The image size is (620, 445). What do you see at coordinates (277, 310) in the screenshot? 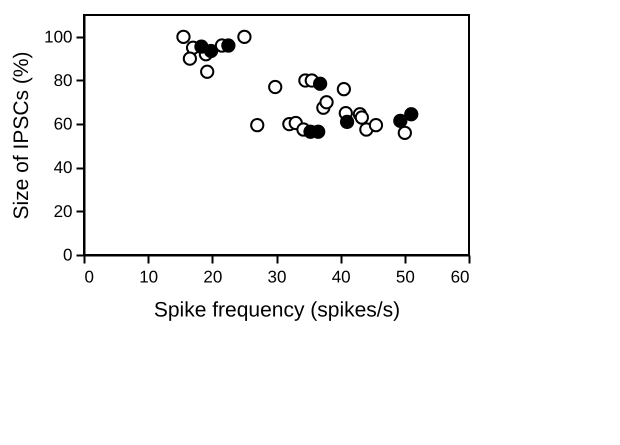
I see `x-axis-title: Spike frequency (spikes/s)` at bounding box center [277, 310].